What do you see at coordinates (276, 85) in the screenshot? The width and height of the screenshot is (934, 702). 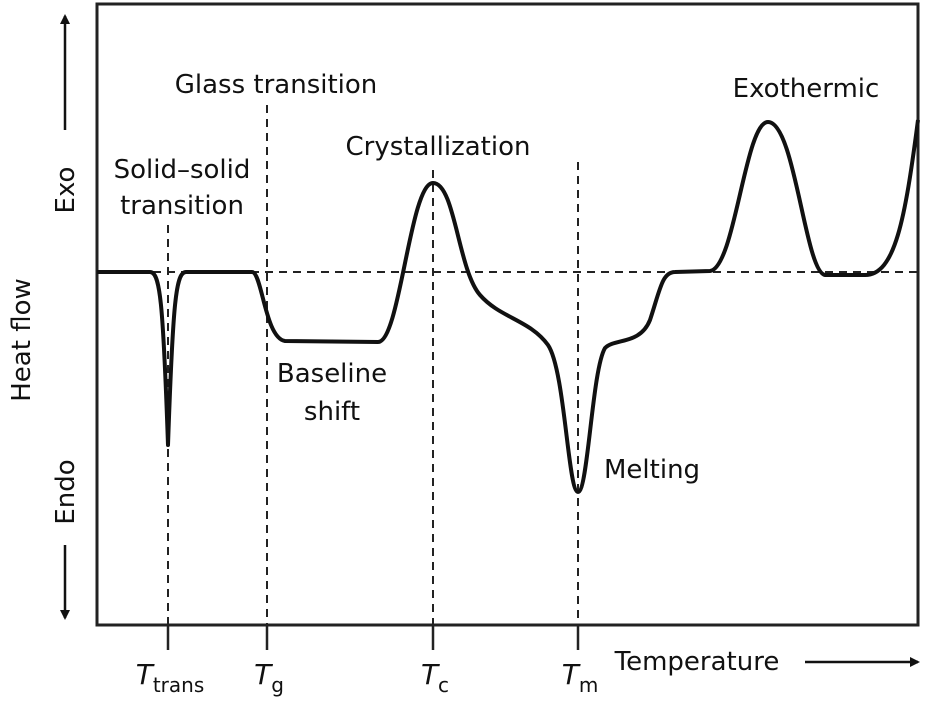 I see `annotation: Glass transition` at bounding box center [276, 85].